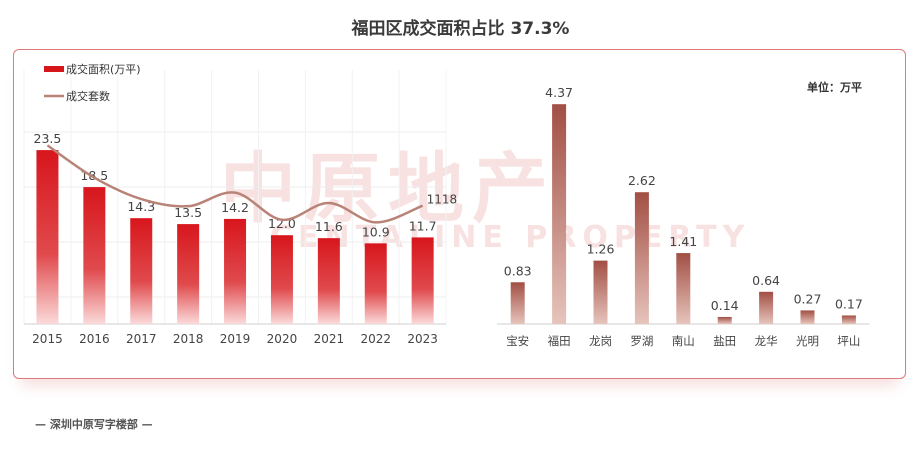 This screenshot has width=921, height=449. I want to click on bar-value-label: 23.5, so click(48, 138).